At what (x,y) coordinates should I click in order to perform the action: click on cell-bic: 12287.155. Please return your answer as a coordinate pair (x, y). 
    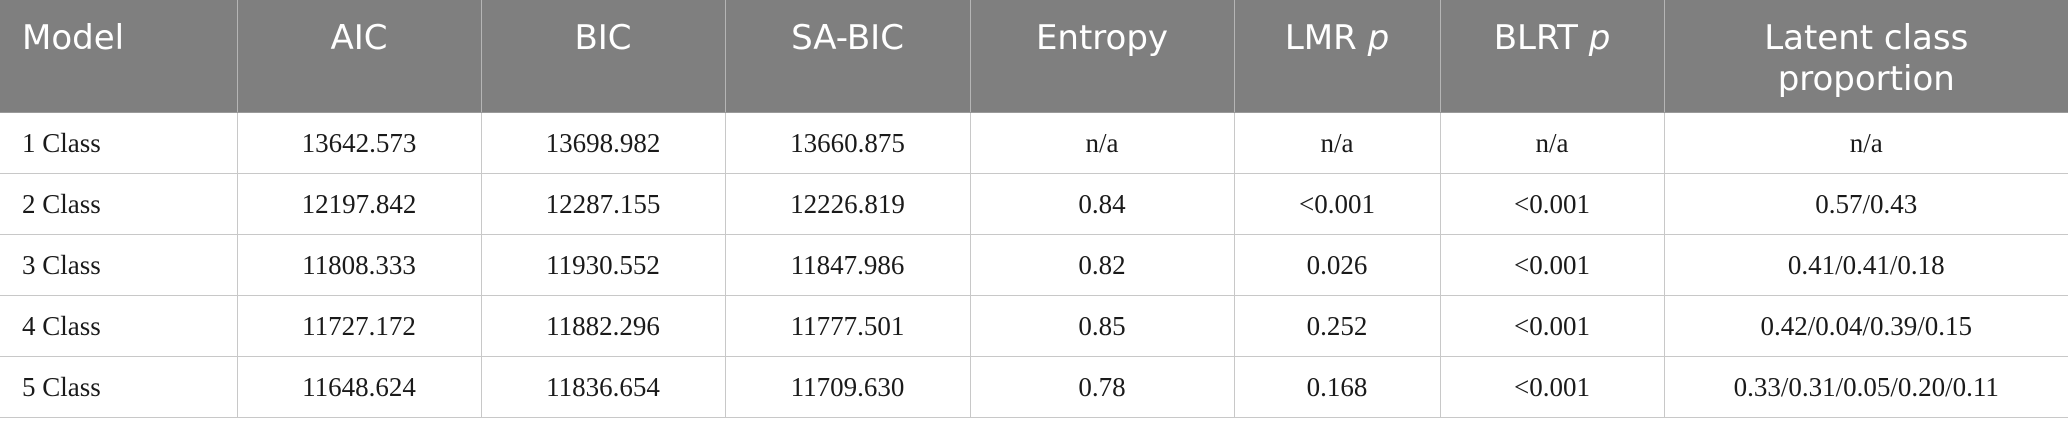
    Looking at the image, I should click on (603, 204).